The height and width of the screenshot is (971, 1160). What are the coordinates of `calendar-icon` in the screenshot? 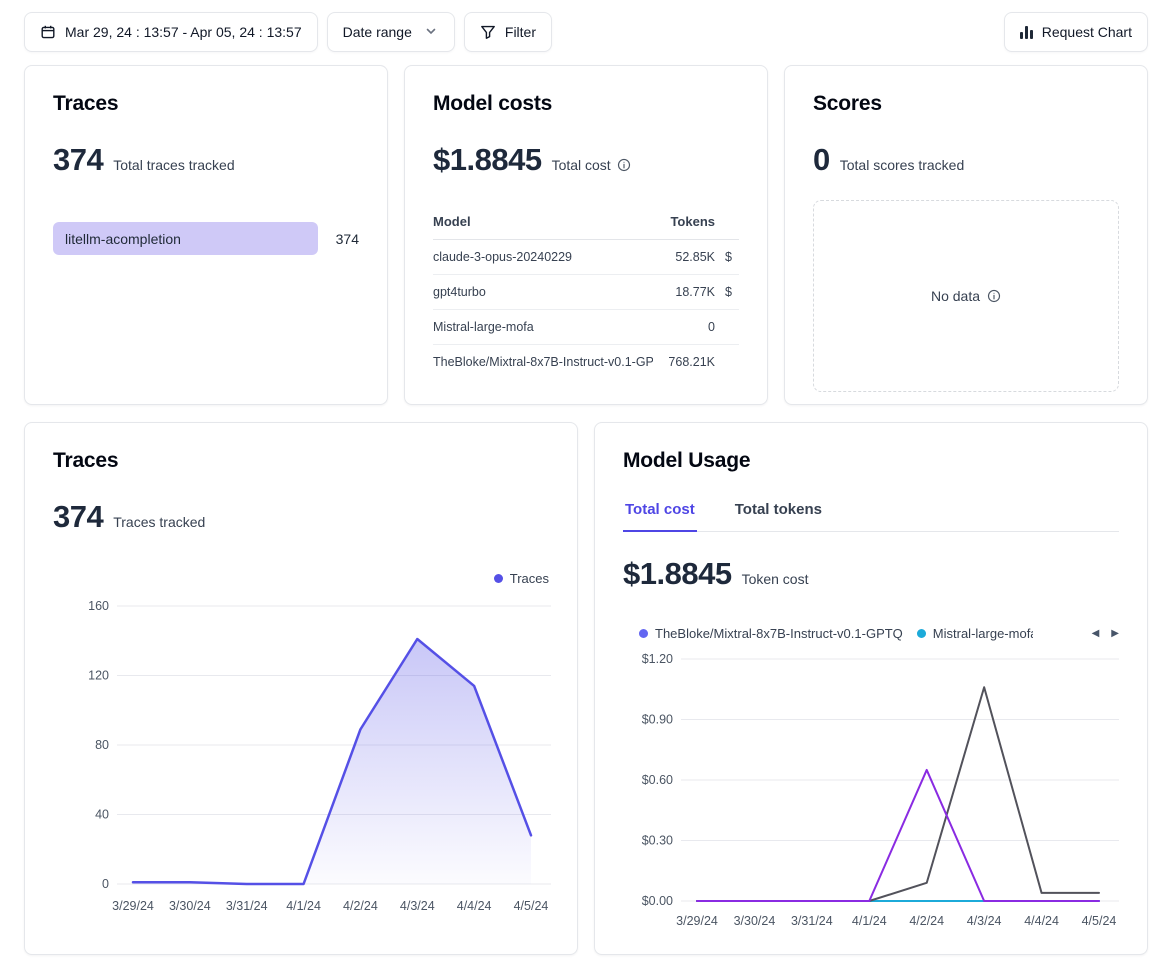 It's located at (48, 32).